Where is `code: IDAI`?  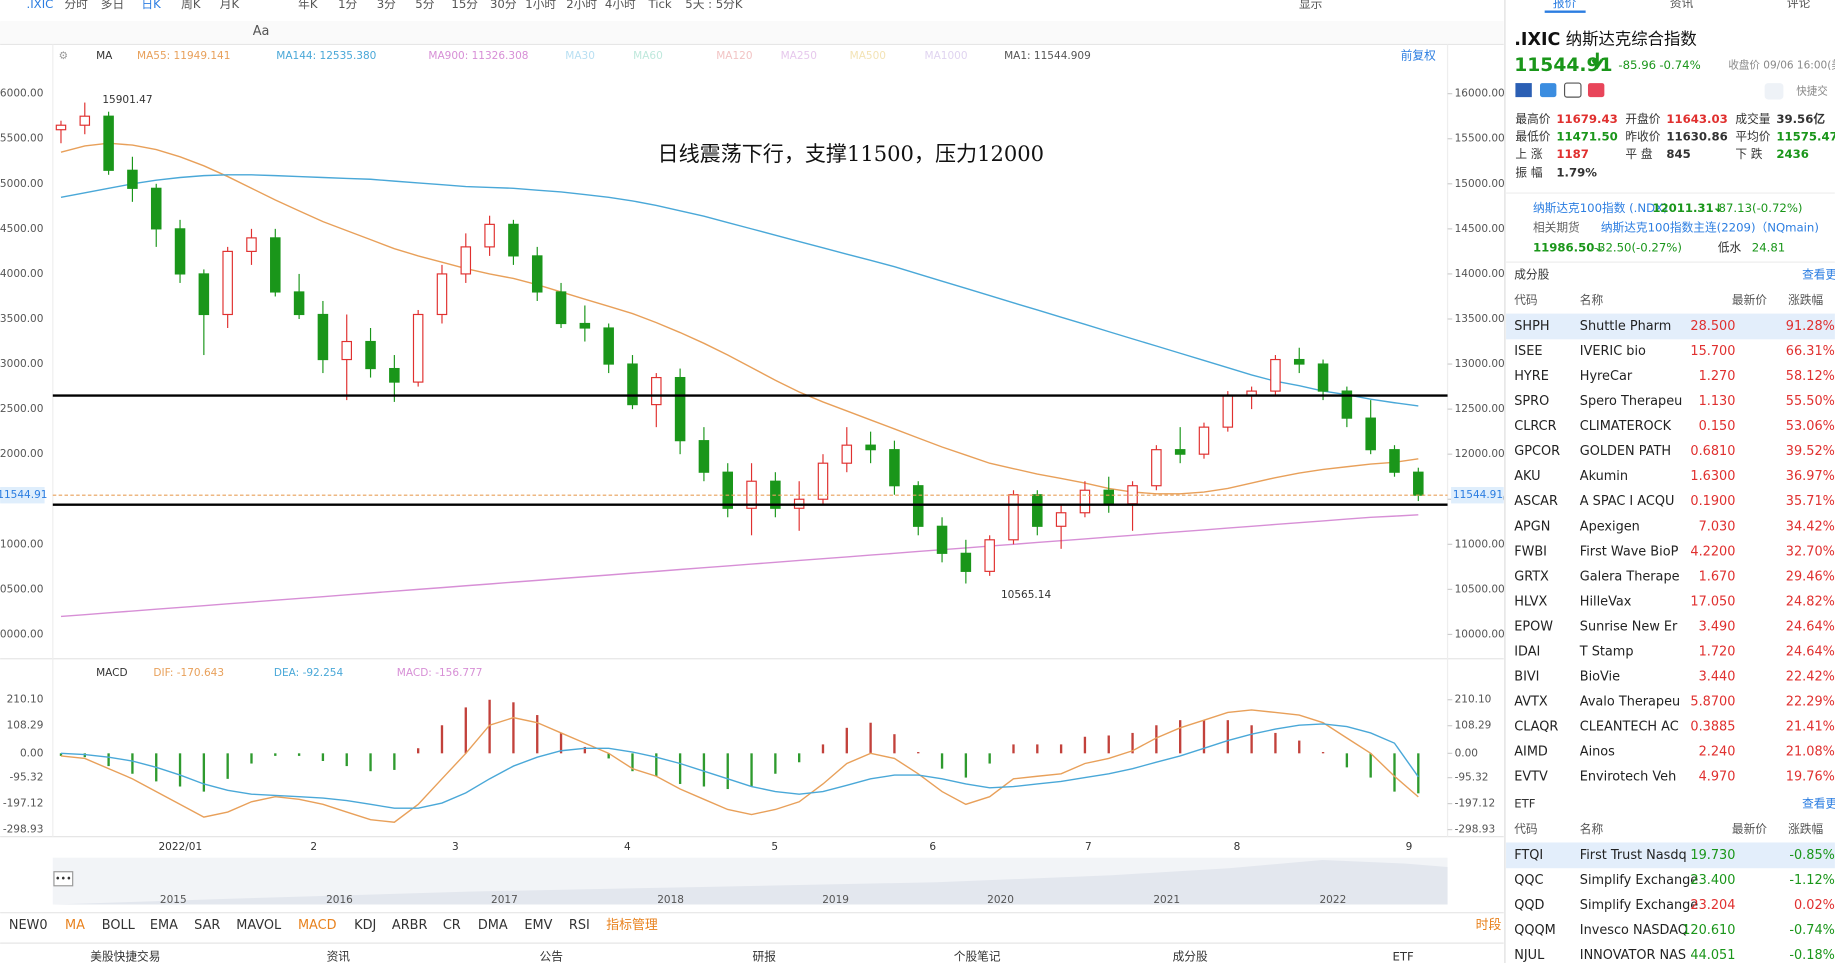
code: IDAI is located at coordinates (1527, 651).